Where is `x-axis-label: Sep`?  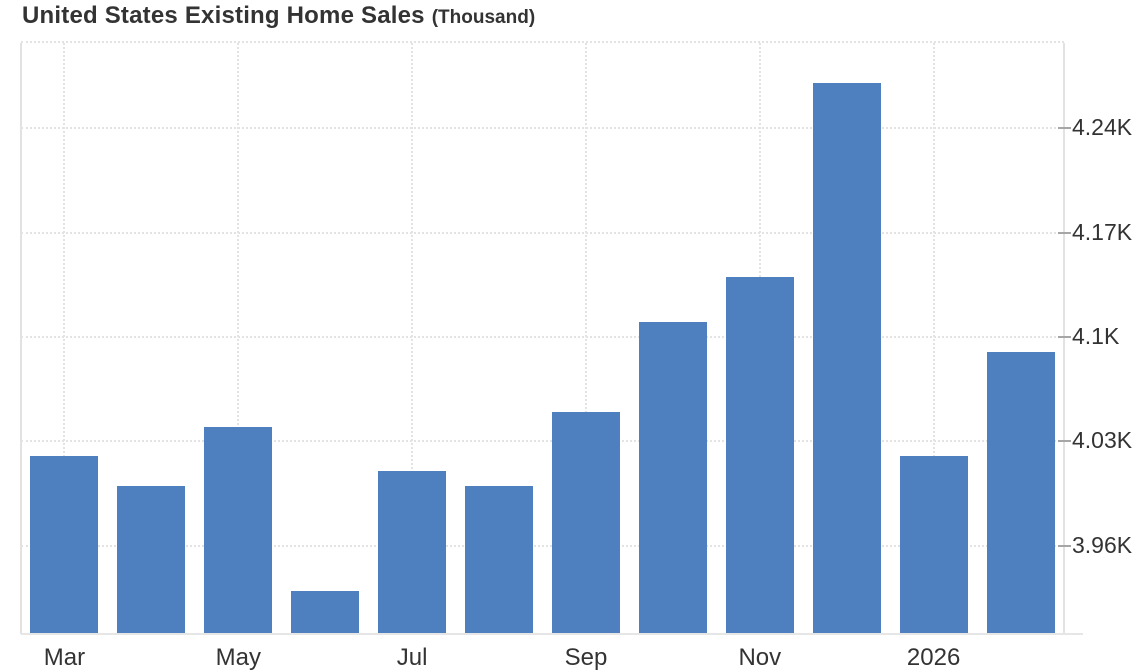 x-axis-label: Sep is located at coordinates (586, 657).